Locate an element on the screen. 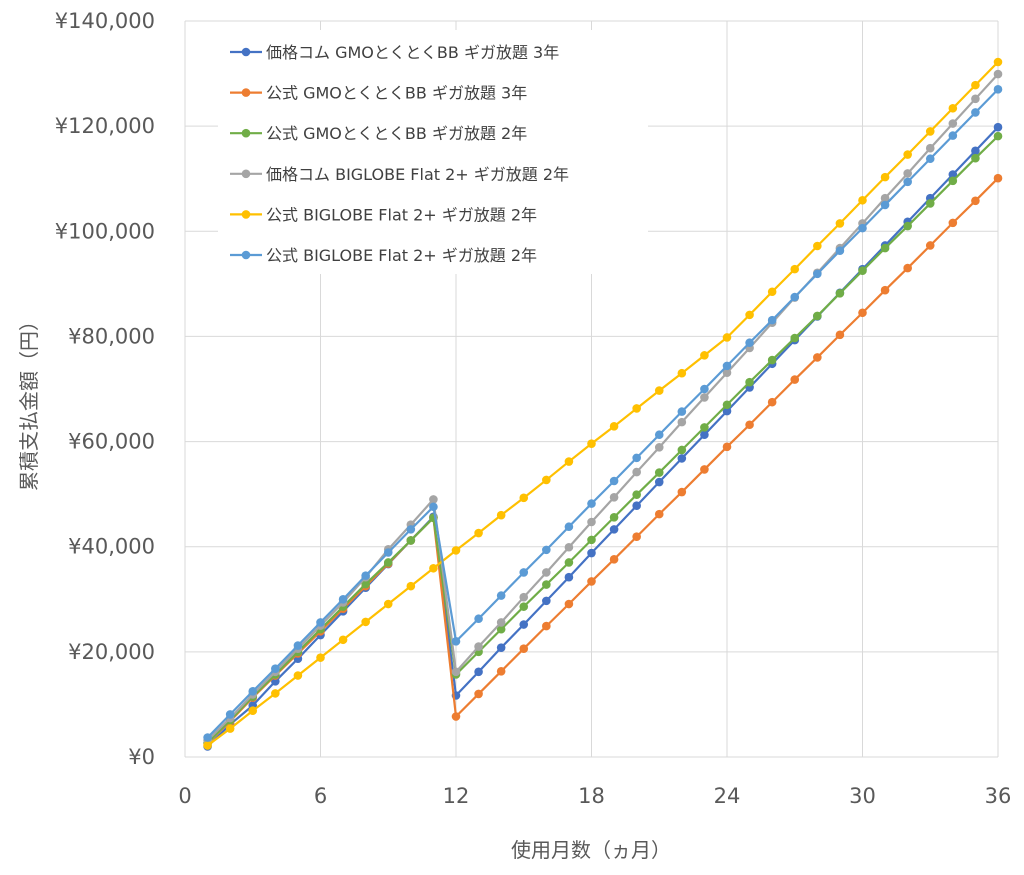 This screenshot has width=1024, height=875. legend-label: 公式 GMOとくとくBB ギガ放題 2年 is located at coordinates (396, 133).